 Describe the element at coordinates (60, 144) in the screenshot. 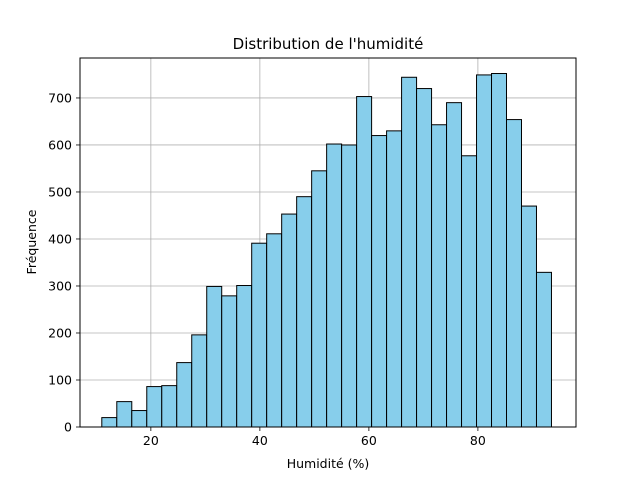

I see `y-tick-label: 600` at that location.